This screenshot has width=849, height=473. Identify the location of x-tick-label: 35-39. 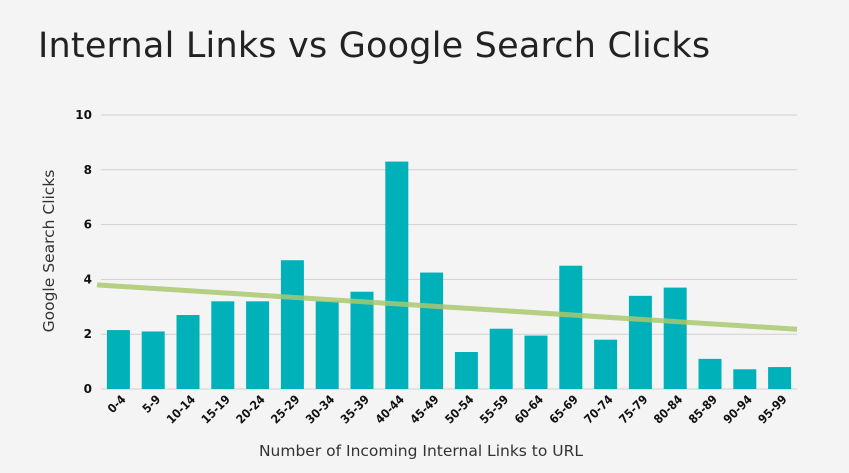
(355, 409).